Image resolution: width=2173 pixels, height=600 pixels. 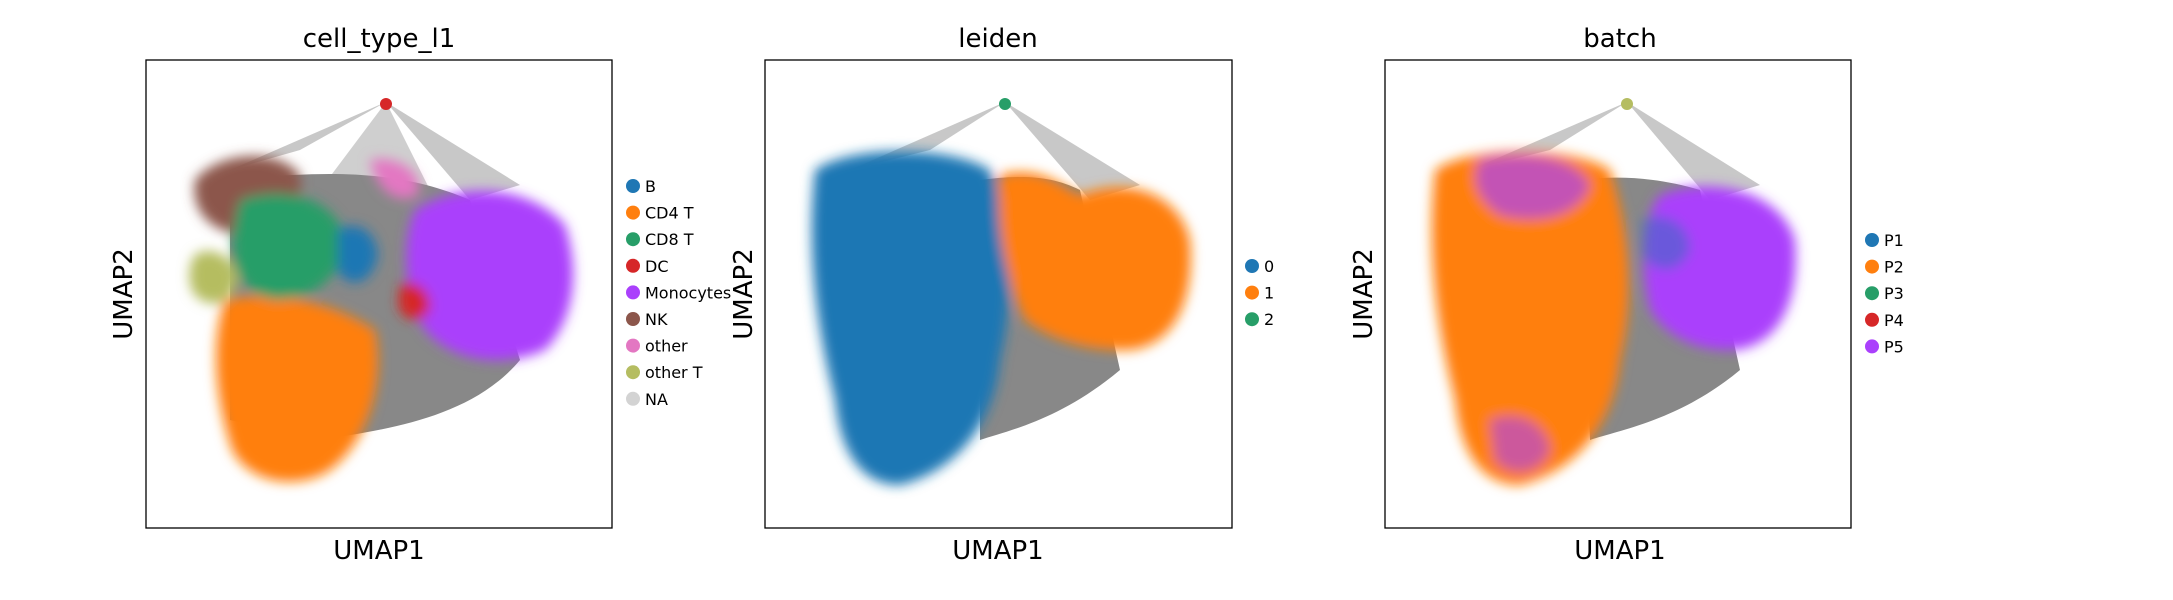 I want to click on legend-label: CD4 T, so click(x=669, y=213).